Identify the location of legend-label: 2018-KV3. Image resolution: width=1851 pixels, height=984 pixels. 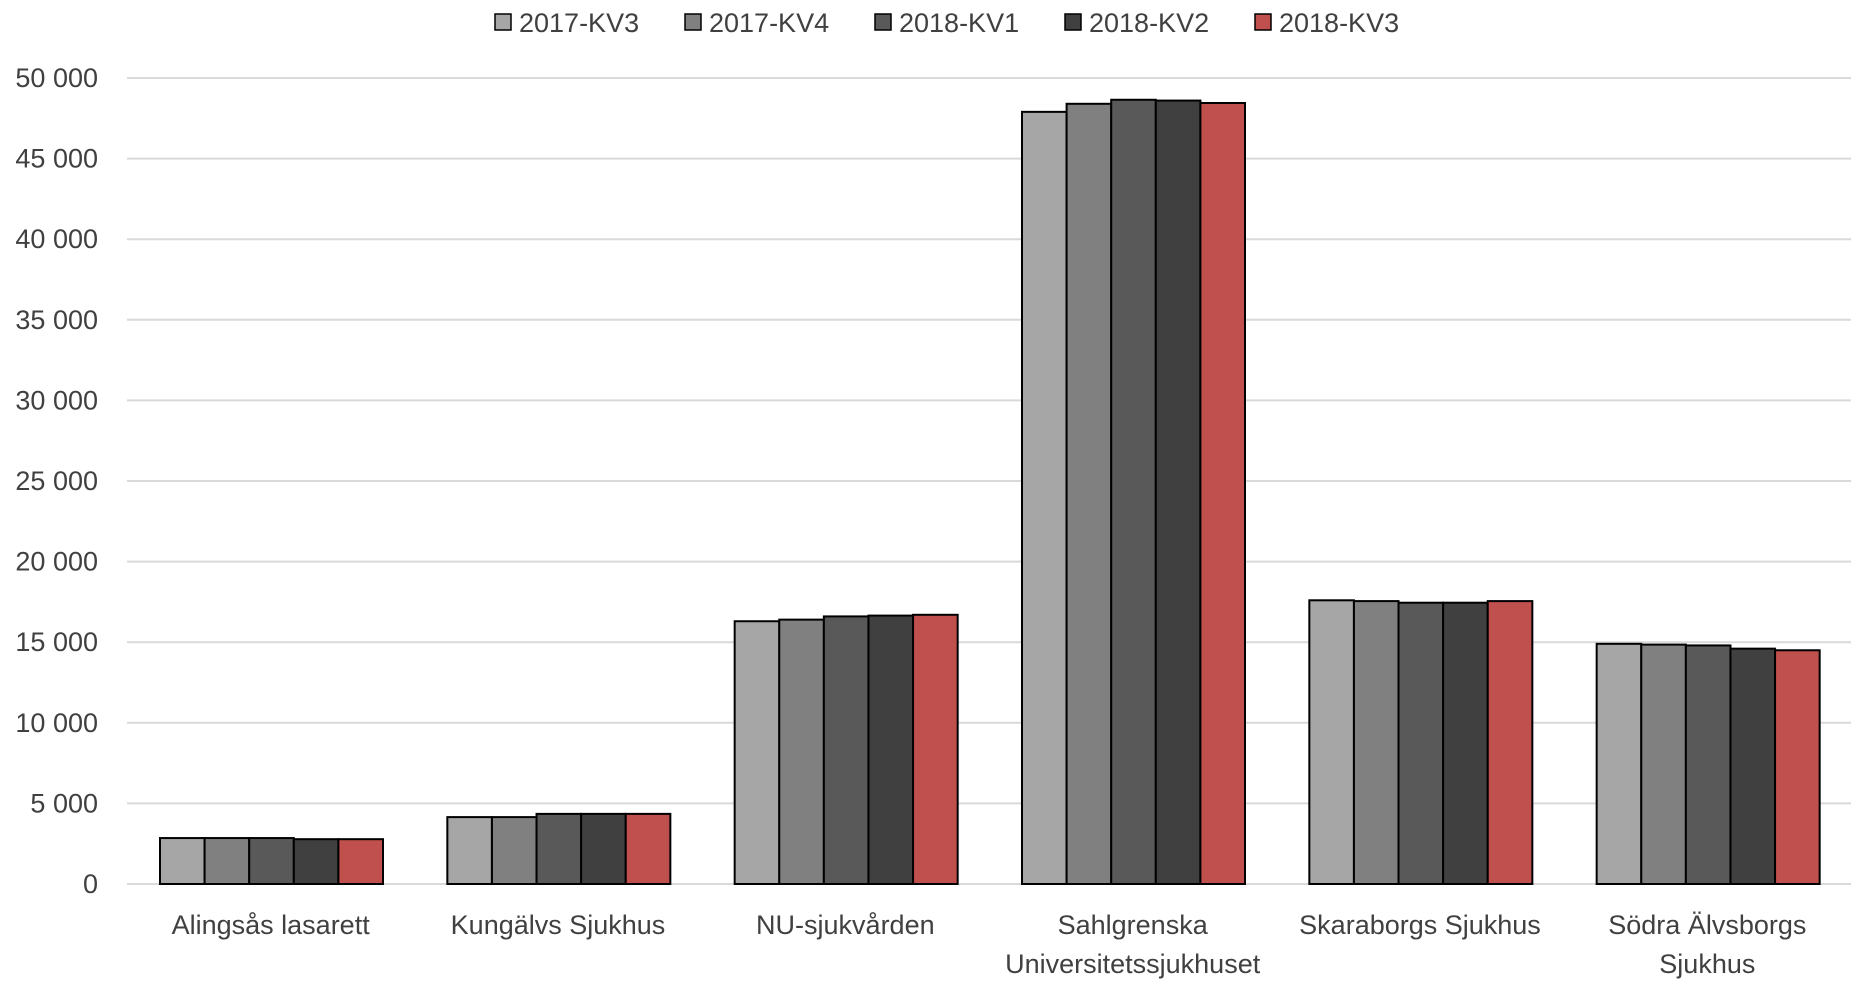
(1339, 23).